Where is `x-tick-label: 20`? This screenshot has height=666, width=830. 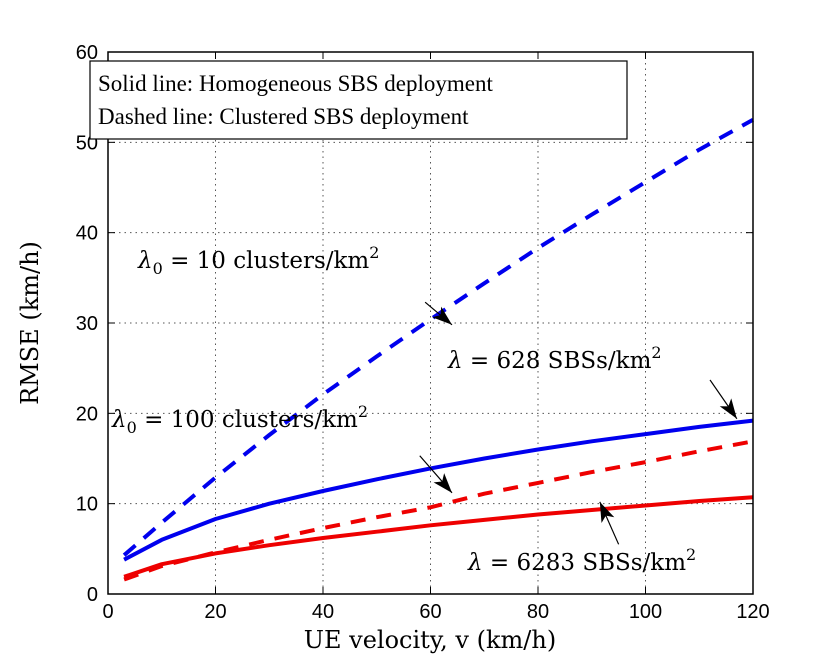 x-tick-label: 20 is located at coordinates (215, 612).